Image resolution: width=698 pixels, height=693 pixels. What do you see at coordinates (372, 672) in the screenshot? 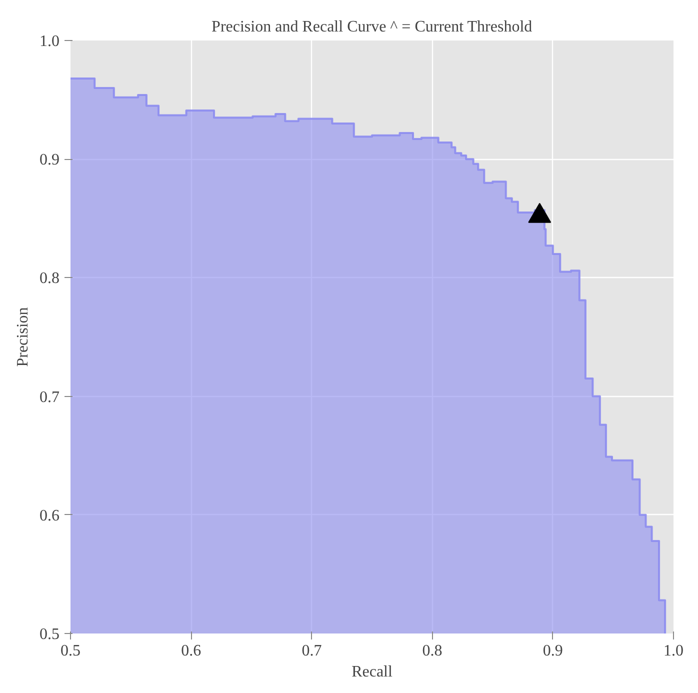
I see `x-axis-title: Recall` at bounding box center [372, 672].